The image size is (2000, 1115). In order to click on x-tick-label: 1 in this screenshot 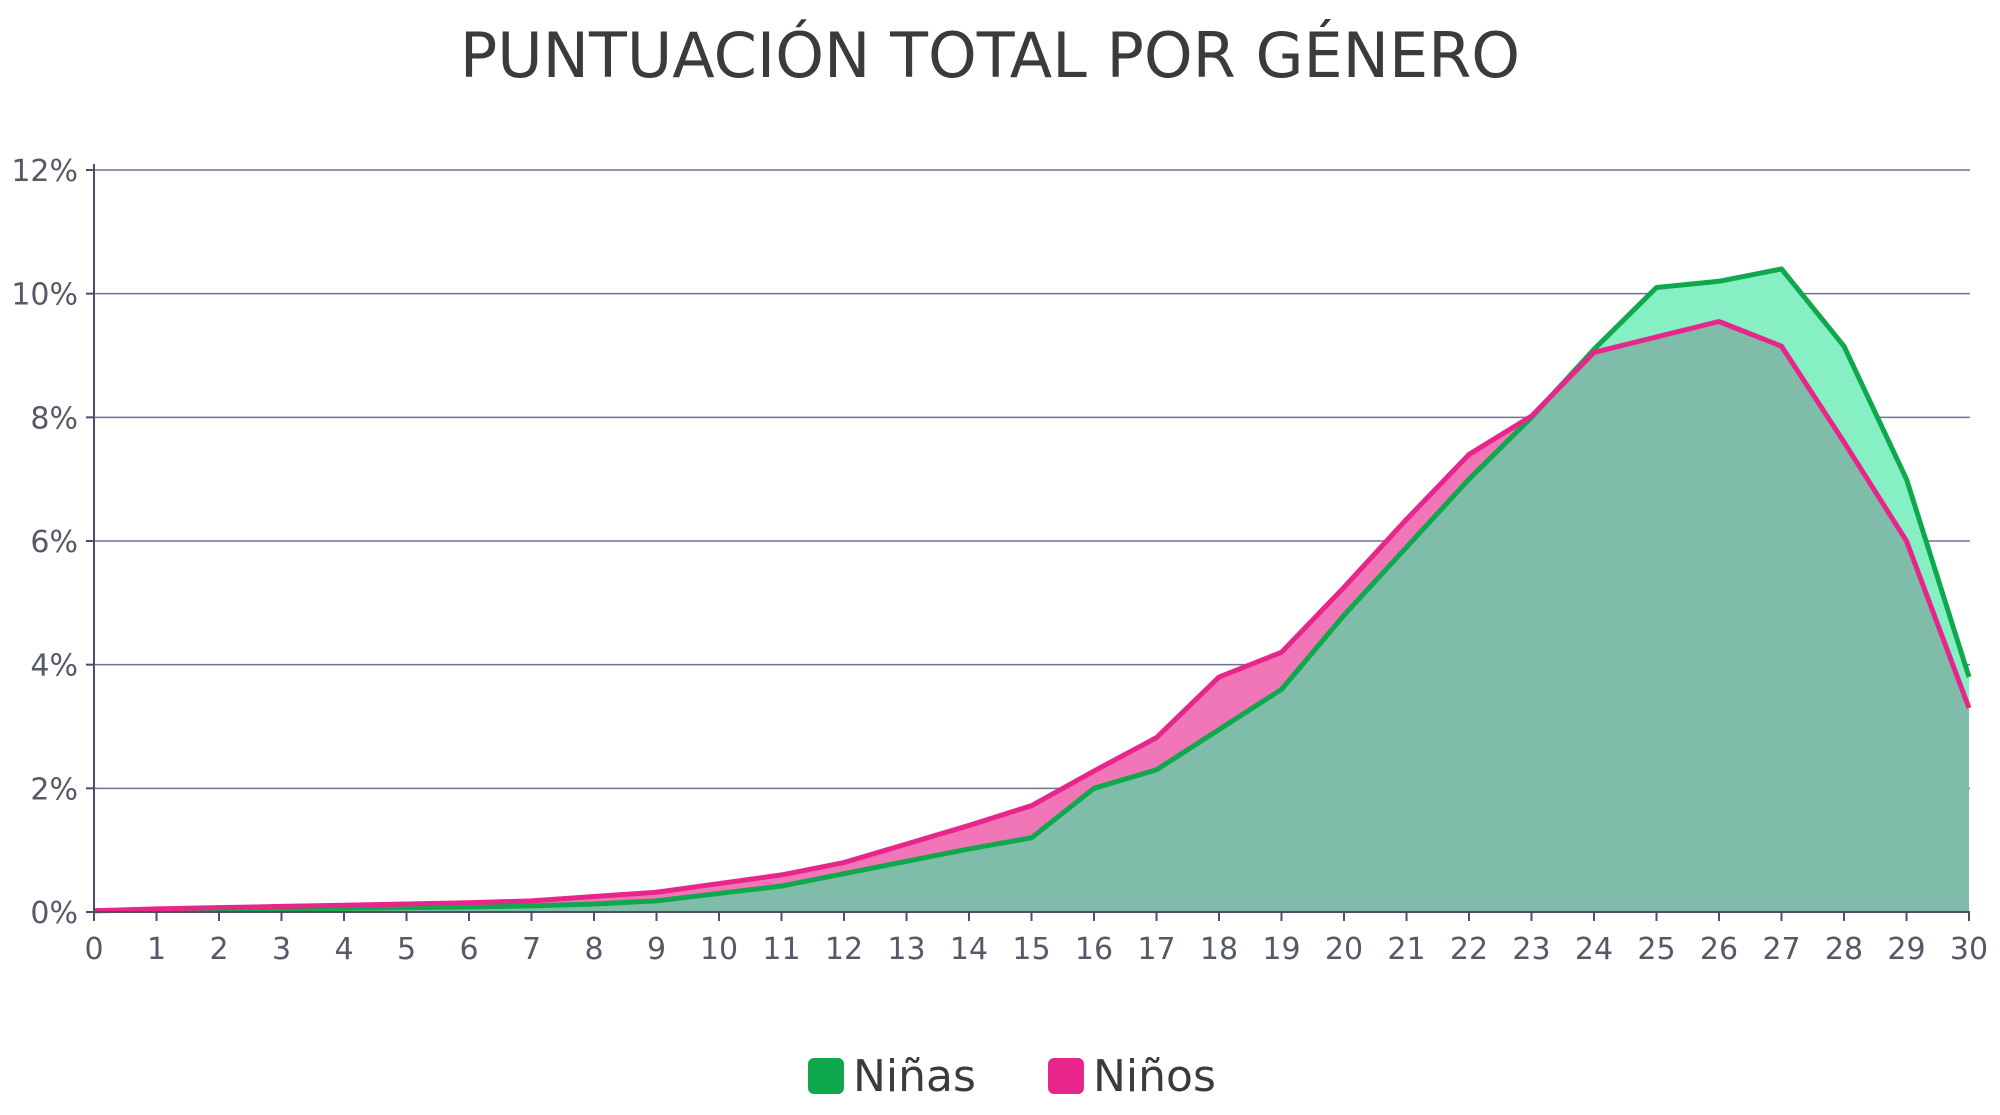, I will do `click(156, 949)`.